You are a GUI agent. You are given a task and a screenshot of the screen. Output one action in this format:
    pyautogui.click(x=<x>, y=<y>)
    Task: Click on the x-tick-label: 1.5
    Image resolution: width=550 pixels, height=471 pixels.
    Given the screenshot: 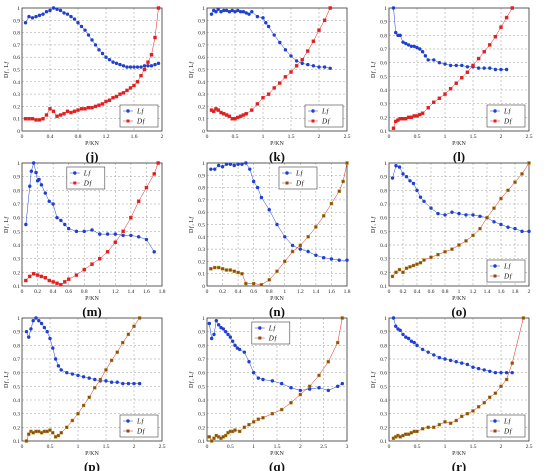 What is the action you would take?
    pyautogui.click(x=106, y=447)
    